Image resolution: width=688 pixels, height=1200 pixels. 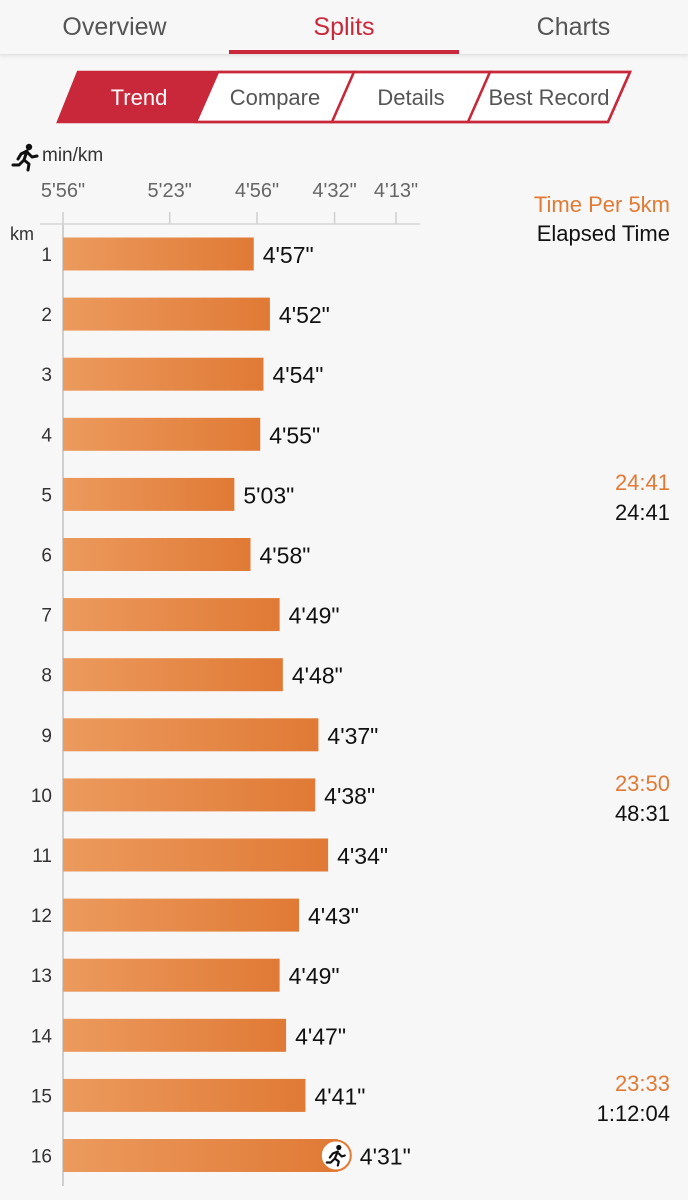 I want to click on pace-value-label: 4'57", so click(x=288, y=255).